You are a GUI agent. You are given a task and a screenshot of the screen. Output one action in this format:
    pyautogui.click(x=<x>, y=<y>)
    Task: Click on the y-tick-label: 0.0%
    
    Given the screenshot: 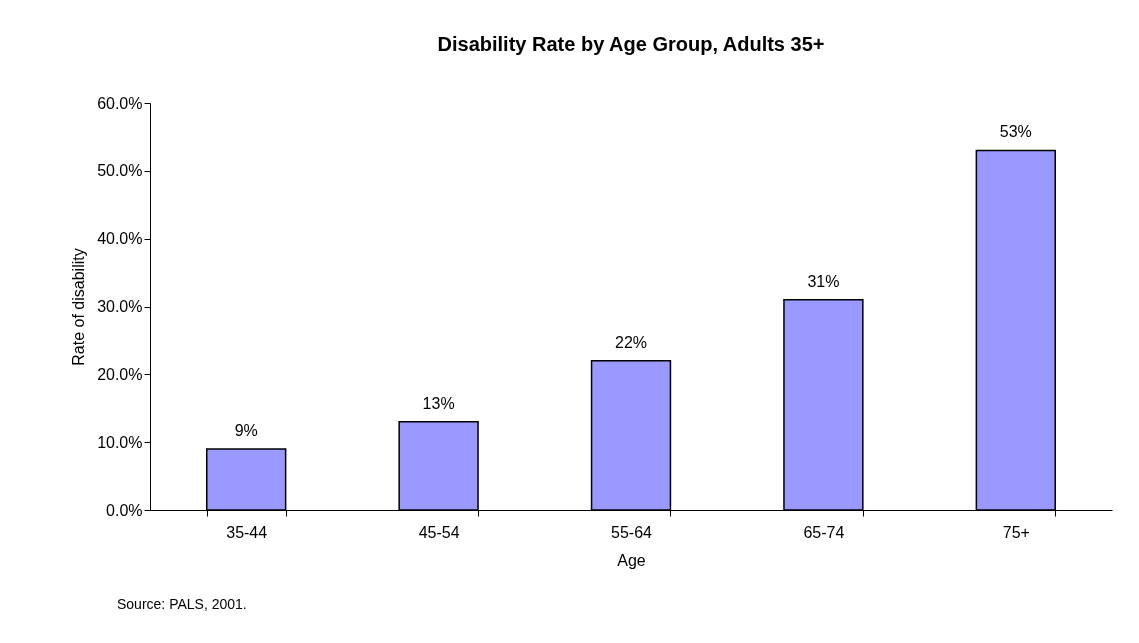 What is the action you would take?
    pyautogui.click(x=124, y=510)
    